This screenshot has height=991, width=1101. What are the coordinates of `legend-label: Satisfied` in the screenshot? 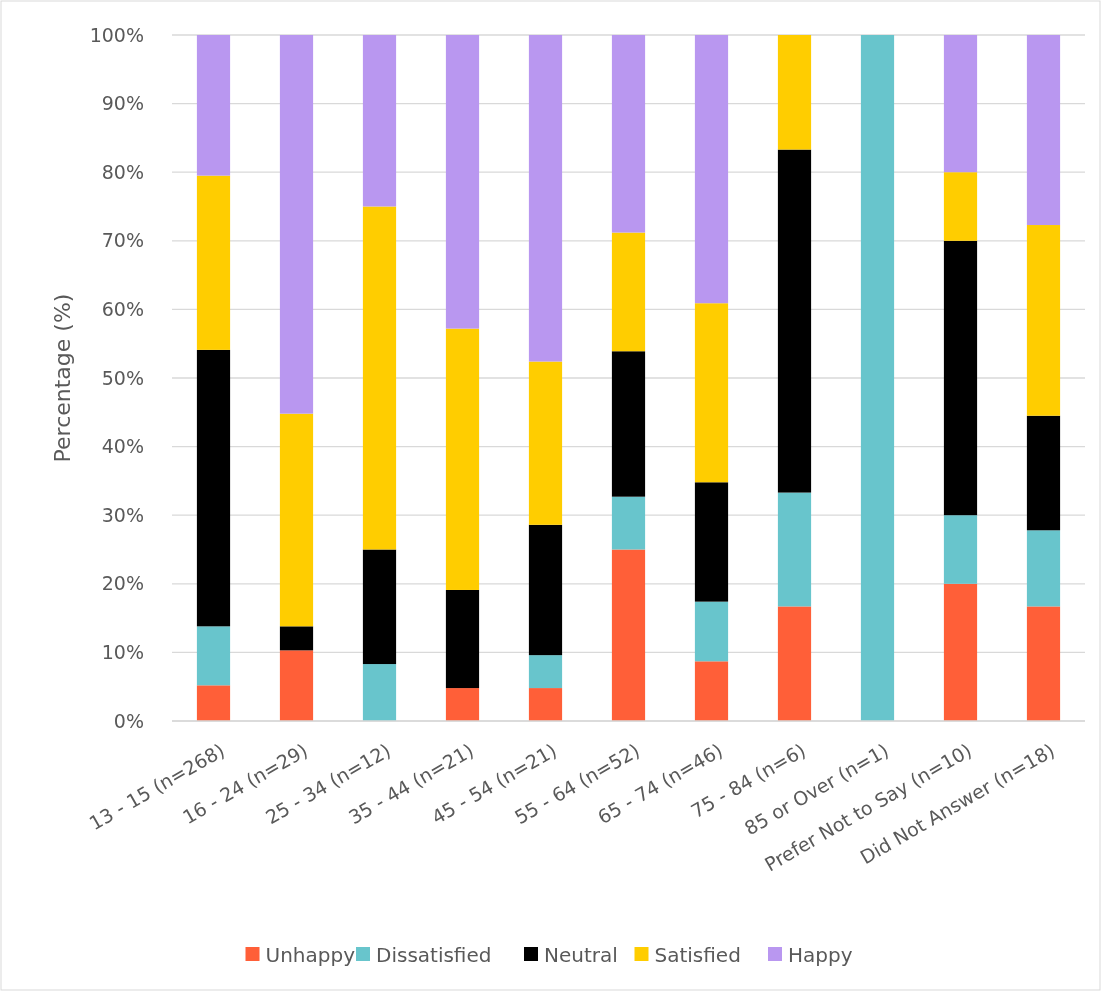 It's located at (697, 955).